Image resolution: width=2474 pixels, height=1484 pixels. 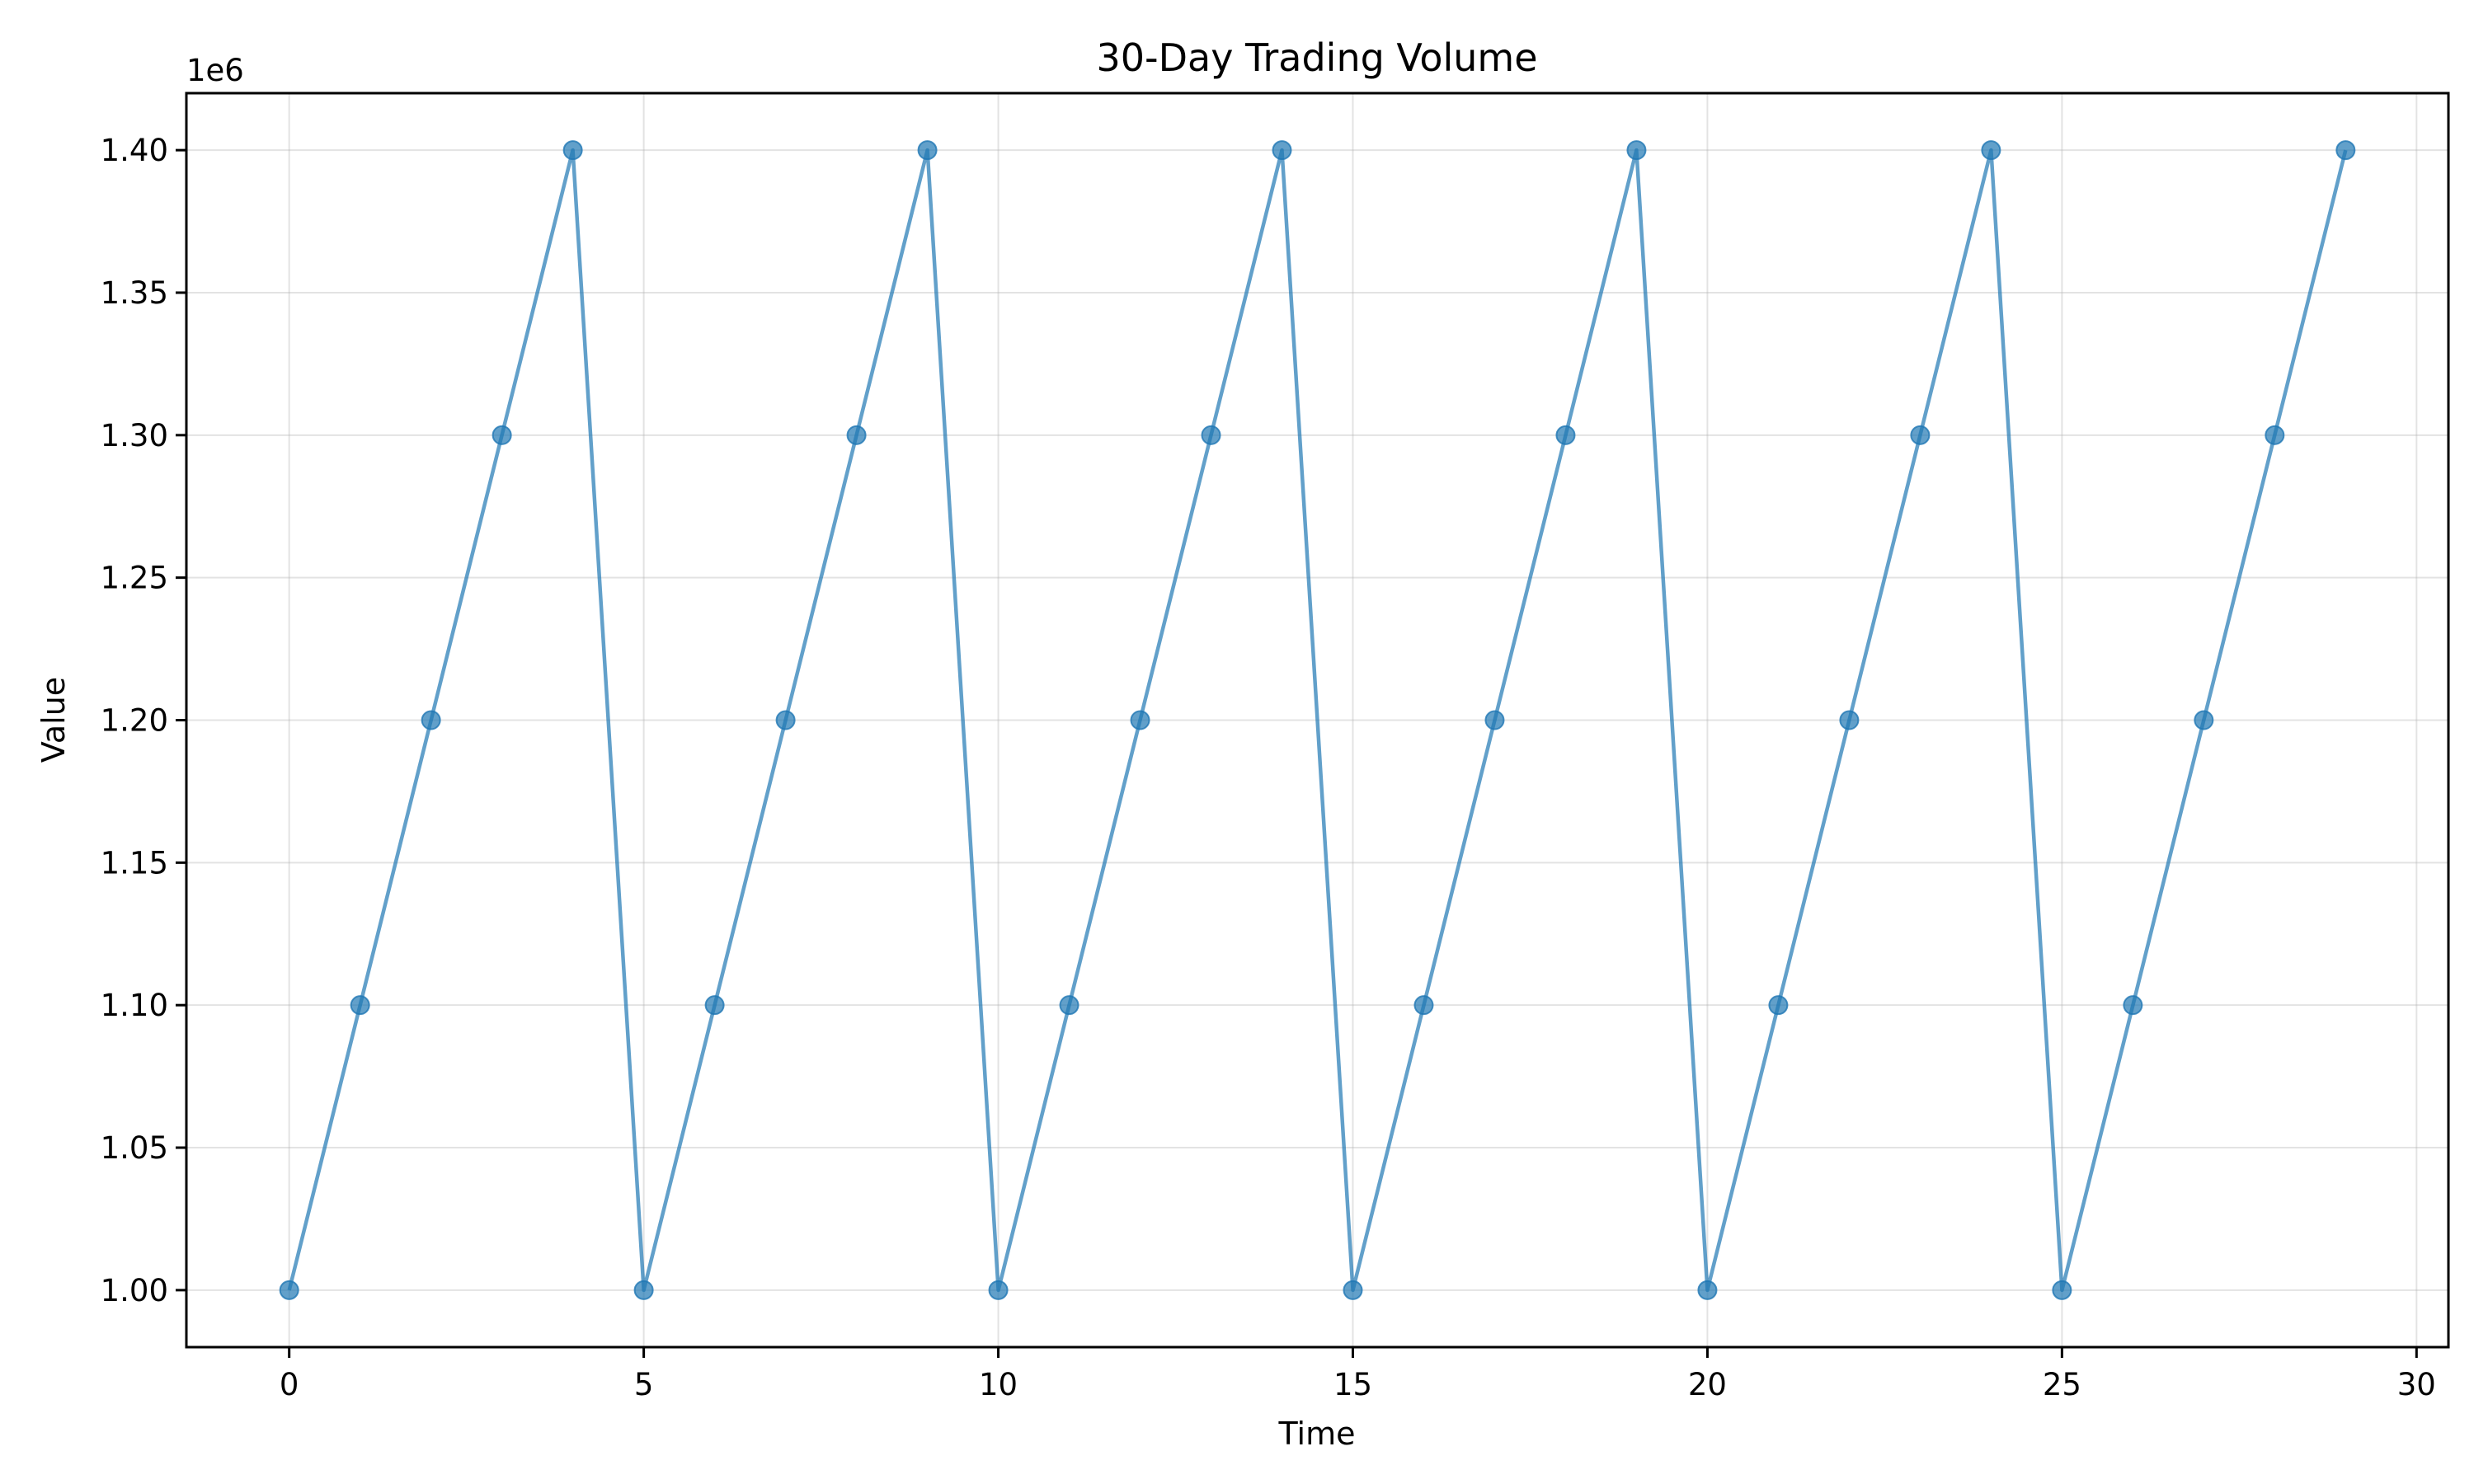 I want to click on x-tick-label: 5, so click(x=644, y=1384).